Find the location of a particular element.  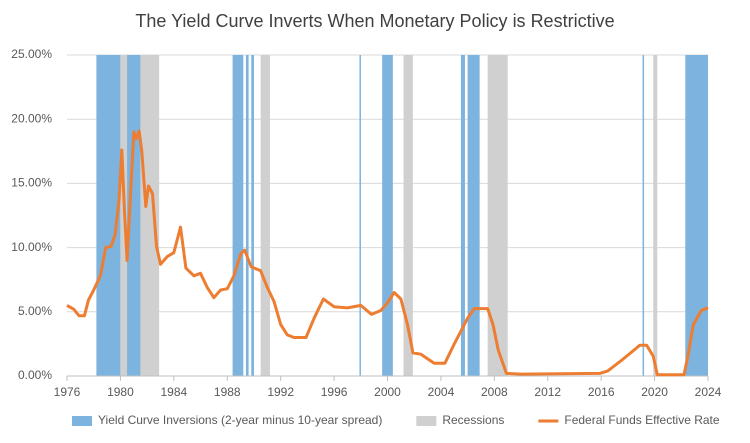

x-tick-label: 1976 is located at coordinates (67, 392).